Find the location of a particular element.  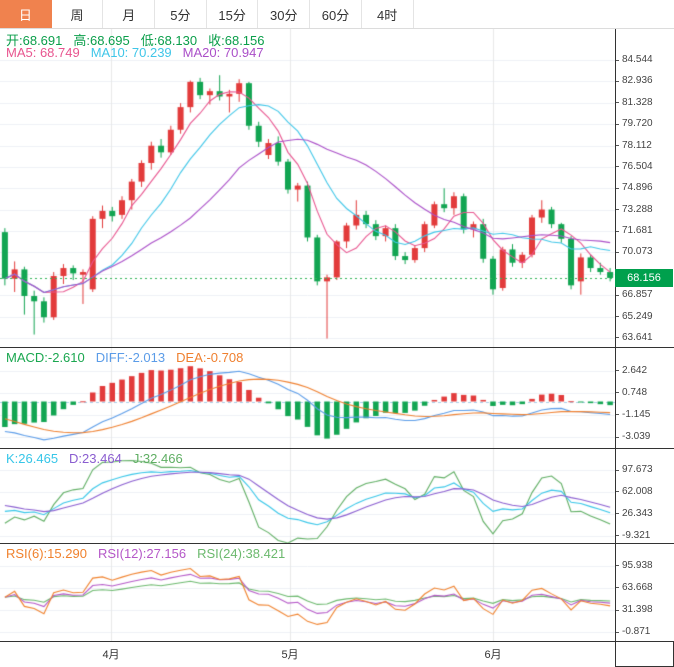

x-axis-month-label: 5月 is located at coordinates (290, 655).